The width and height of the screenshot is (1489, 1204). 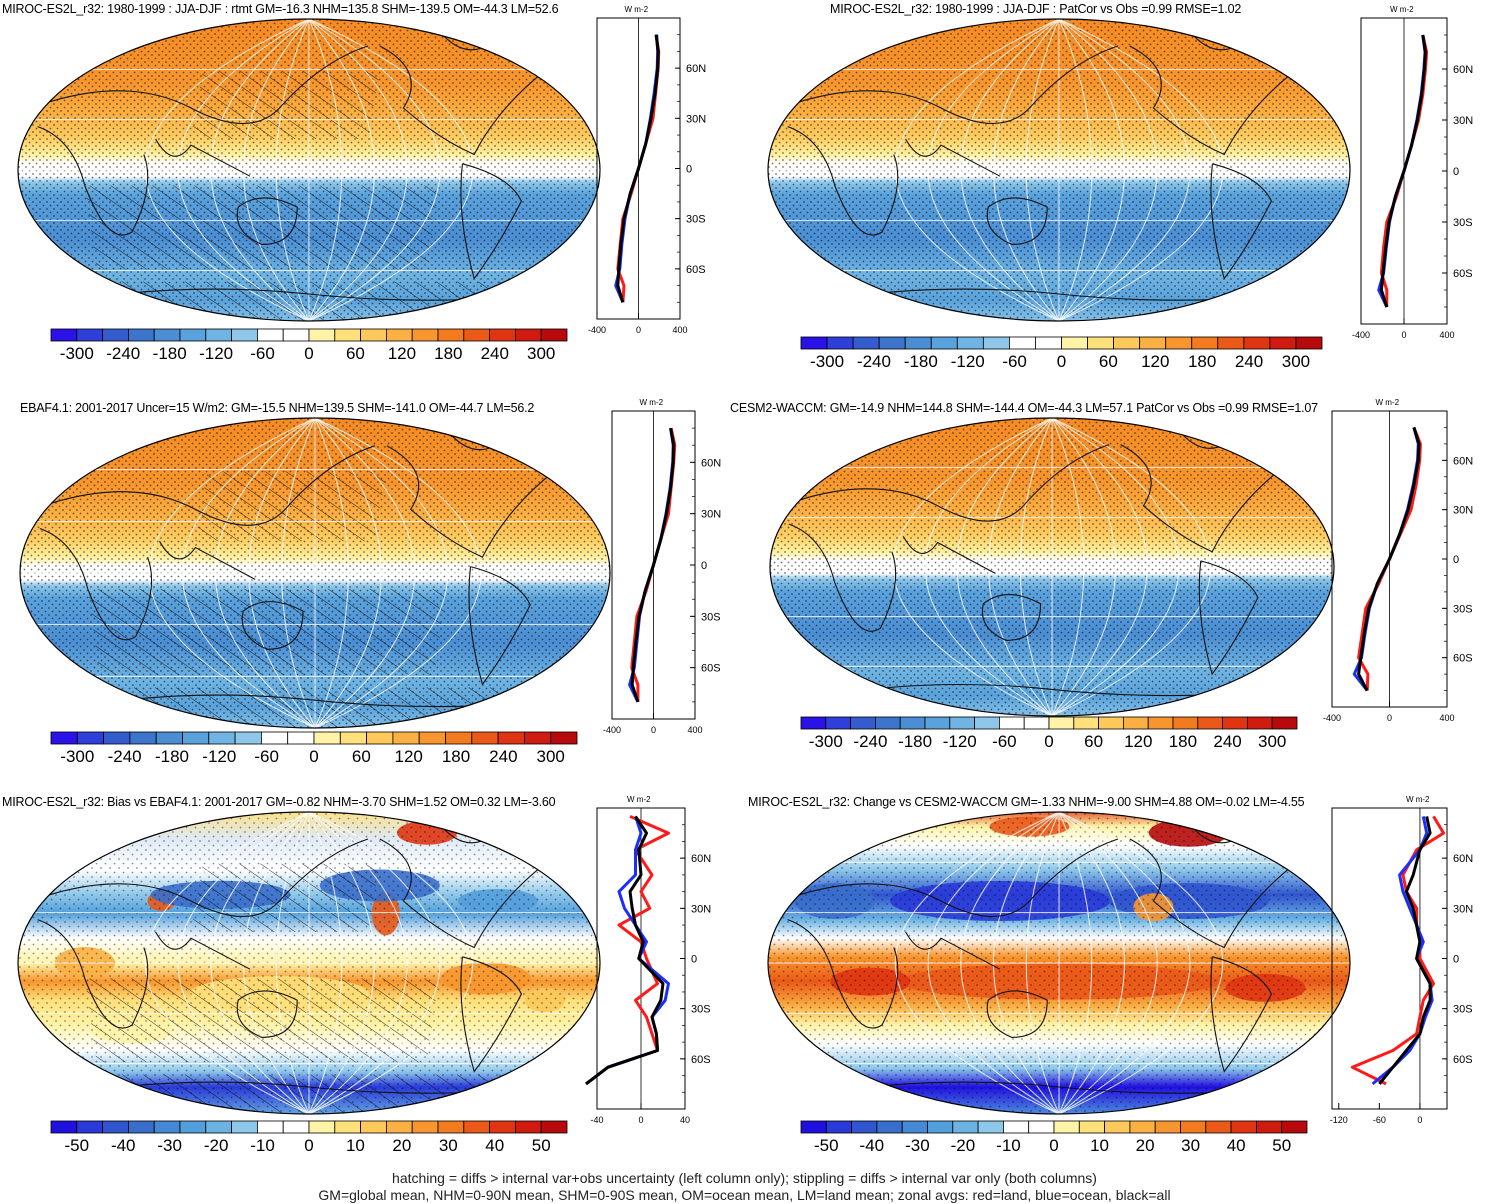 I want to click on map-border, so click(x=309, y=170).